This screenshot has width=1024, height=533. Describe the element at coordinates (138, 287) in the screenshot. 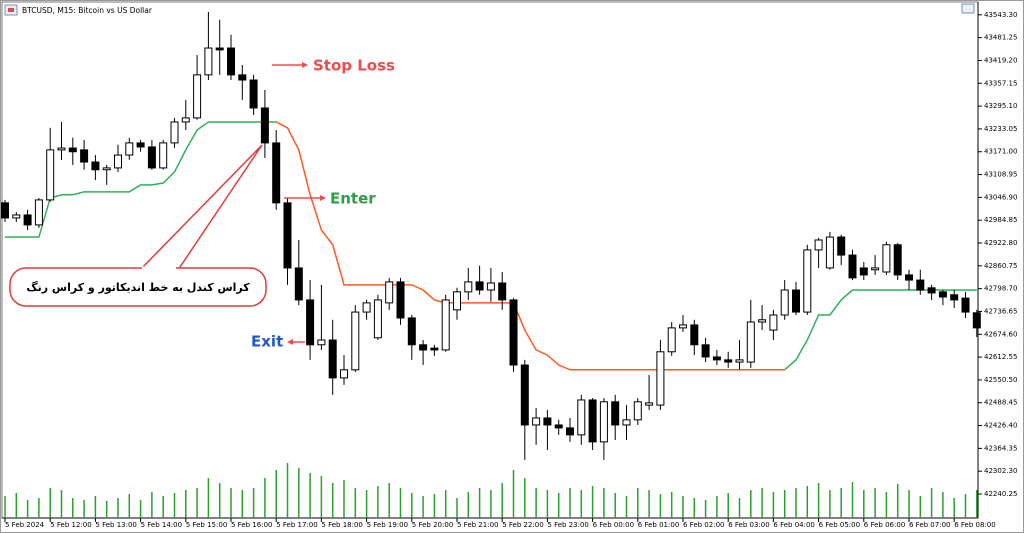

I see `callout-box` at that location.